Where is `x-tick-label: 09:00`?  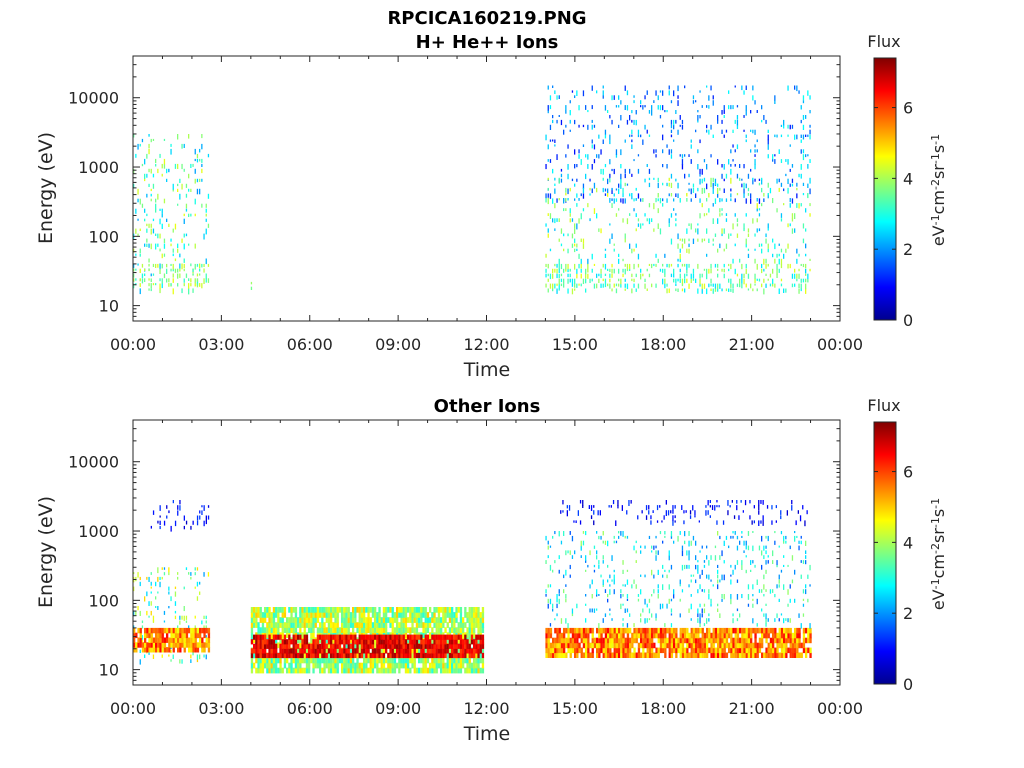 x-tick-label: 09:00 is located at coordinates (398, 708).